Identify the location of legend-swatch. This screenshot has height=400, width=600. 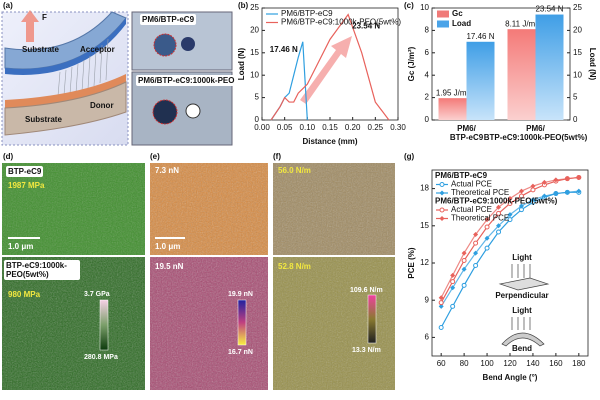
(443, 14).